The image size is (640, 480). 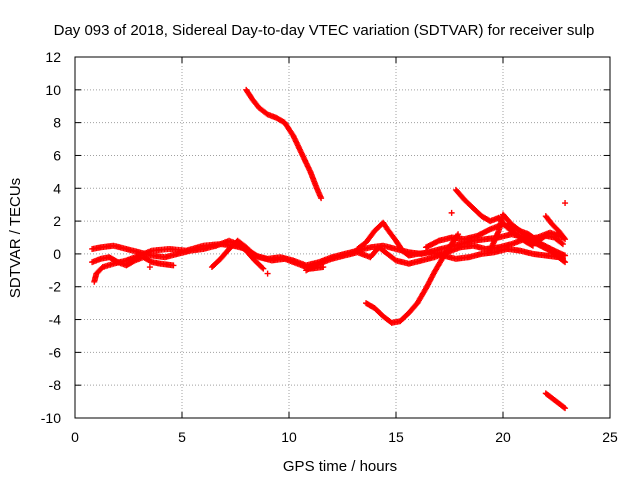 I want to click on y-tick-label: -6, so click(x=55, y=352).